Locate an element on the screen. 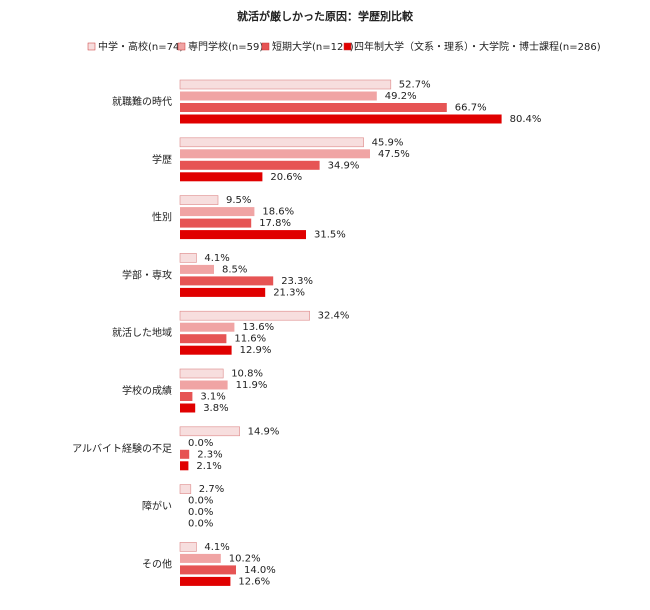 This screenshot has height=610, width=650. value-label: 8.5% is located at coordinates (234, 269).